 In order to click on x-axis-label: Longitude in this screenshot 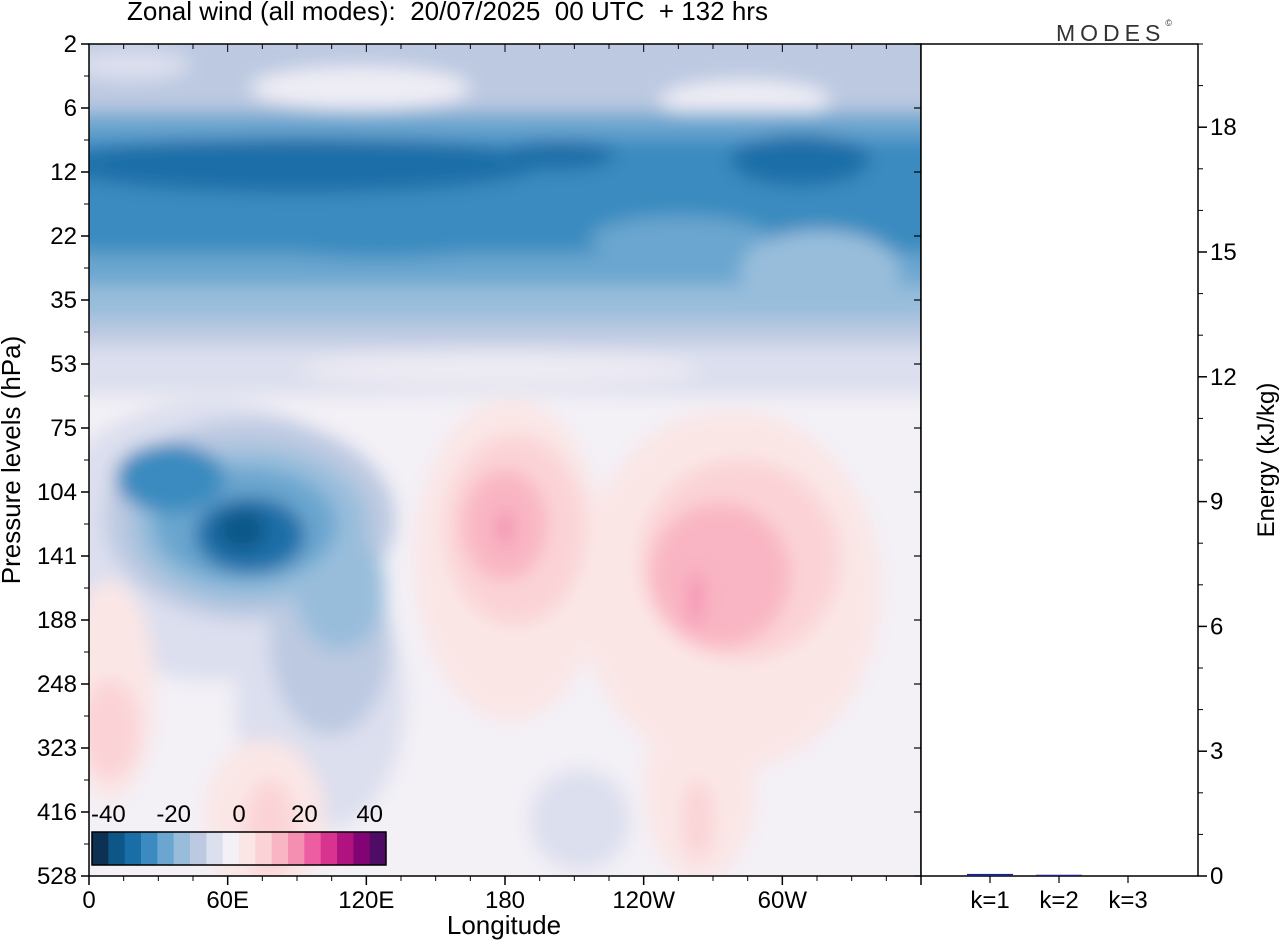, I will do `click(504, 925)`.